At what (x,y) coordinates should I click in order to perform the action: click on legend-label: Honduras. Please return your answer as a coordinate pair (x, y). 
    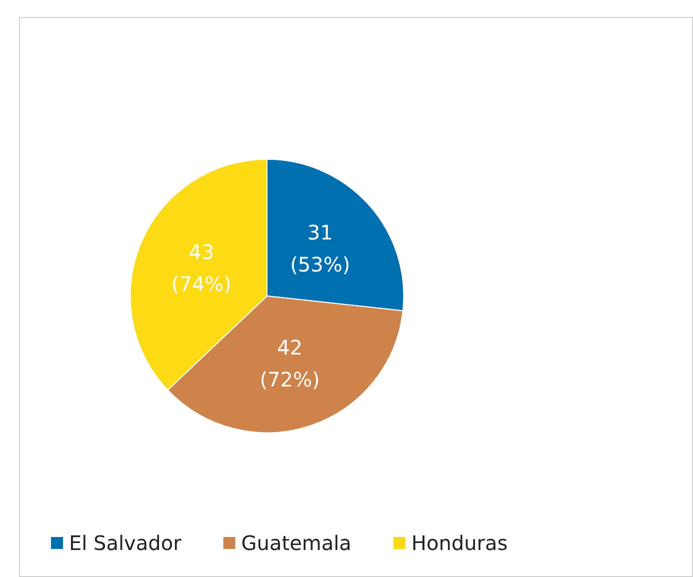
    Looking at the image, I should click on (459, 543).